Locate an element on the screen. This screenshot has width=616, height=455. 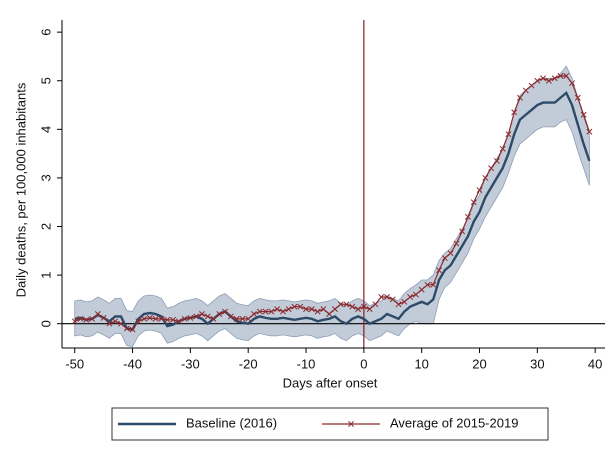
x-tick-label: -50 is located at coordinates (74, 363).